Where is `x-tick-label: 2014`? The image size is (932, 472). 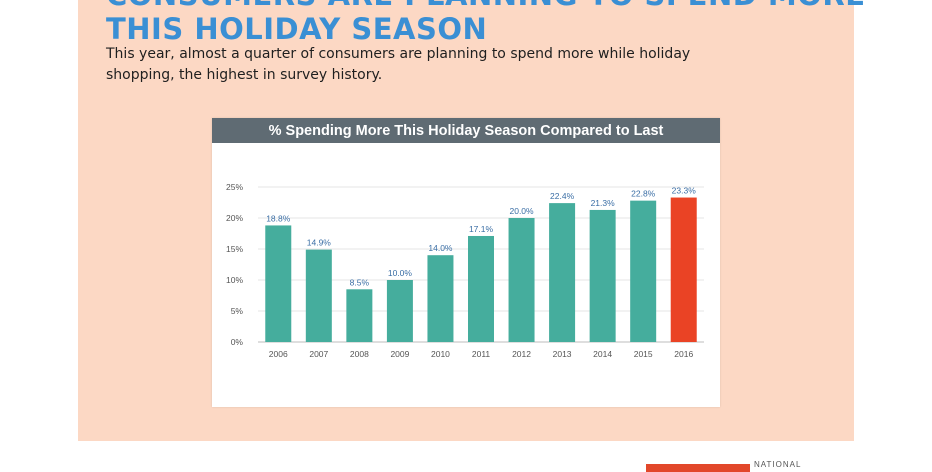
x-tick-label: 2014 is located at coordinates (602, 354).